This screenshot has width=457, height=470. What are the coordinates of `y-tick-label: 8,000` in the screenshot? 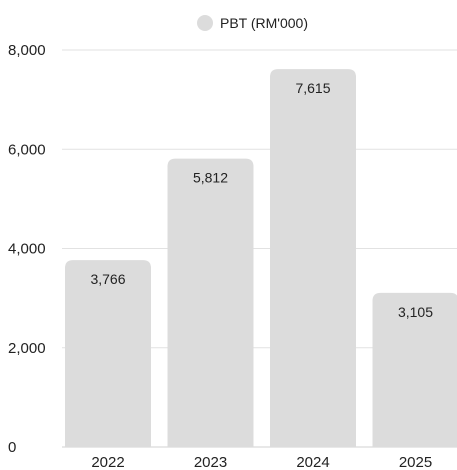 It's located at (27, 50).